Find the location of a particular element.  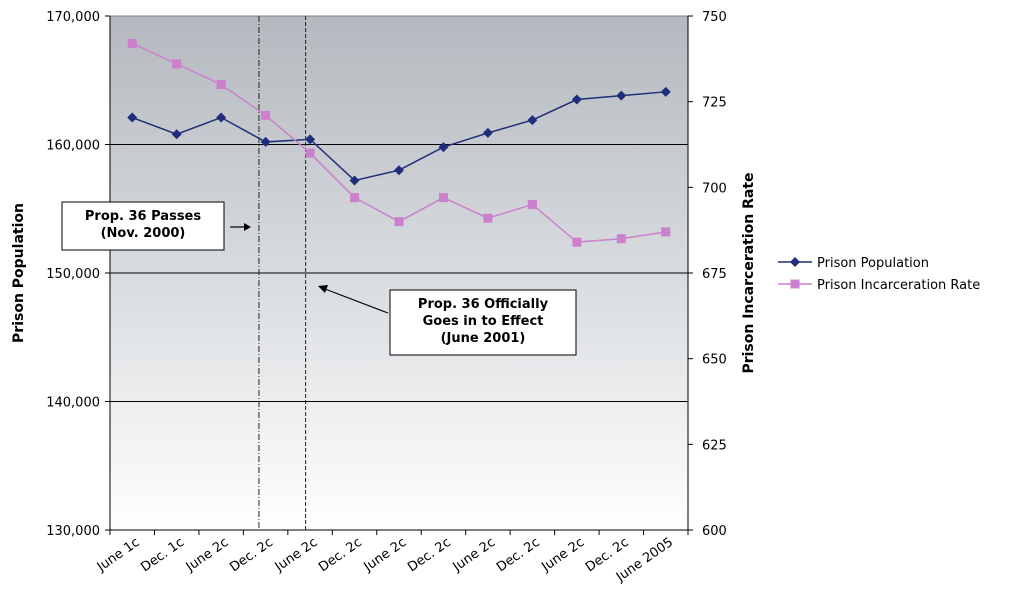

y2-axis-title: Prison Incarceration Rate is located at coordinates (749, 272).